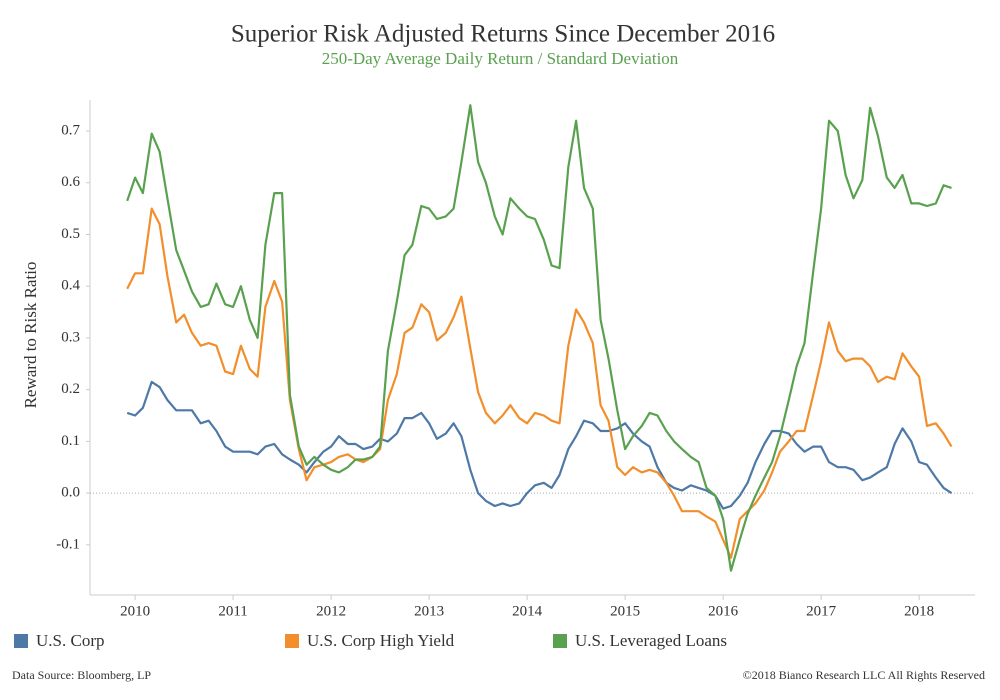  What do you see at coordinates (331, 611) in the screenshot?
I see `x-tick-label: 2012` at bounding box center [331, 611].